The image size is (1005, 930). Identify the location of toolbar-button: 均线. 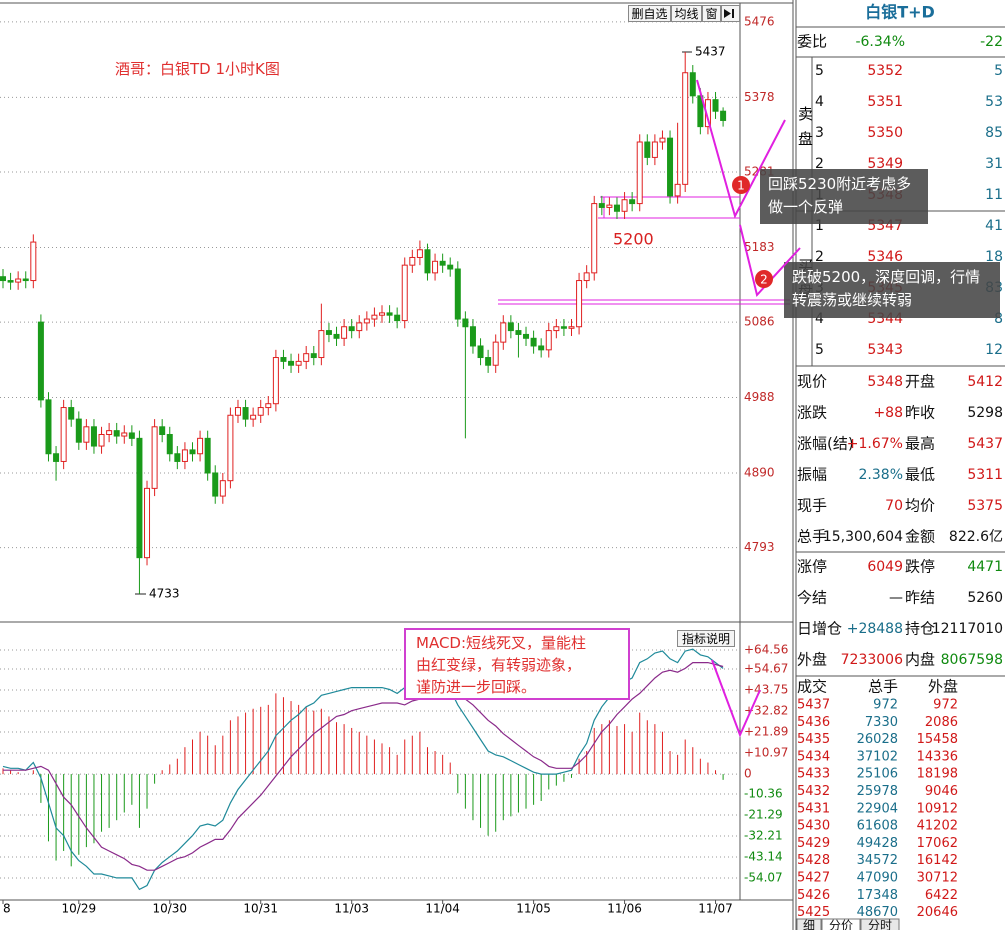
(686, 13).